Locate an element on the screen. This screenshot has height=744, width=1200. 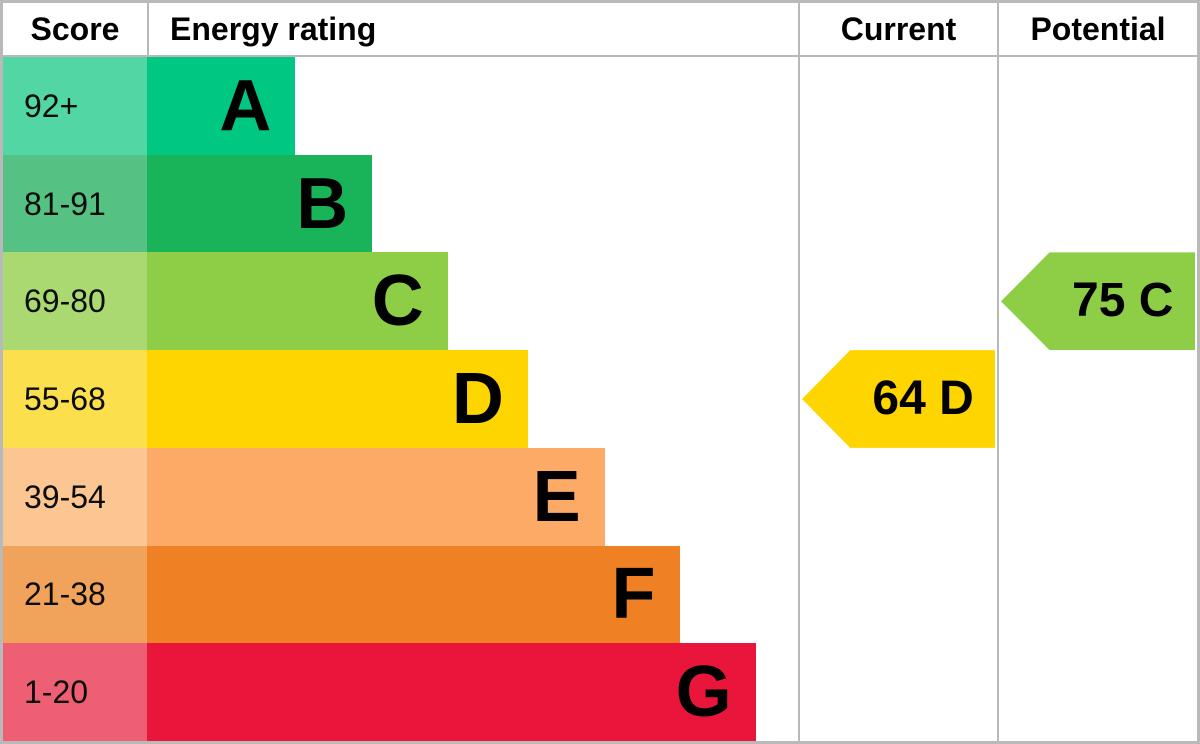
energy-band-cell-b: B is located at coordinates (472, 203).